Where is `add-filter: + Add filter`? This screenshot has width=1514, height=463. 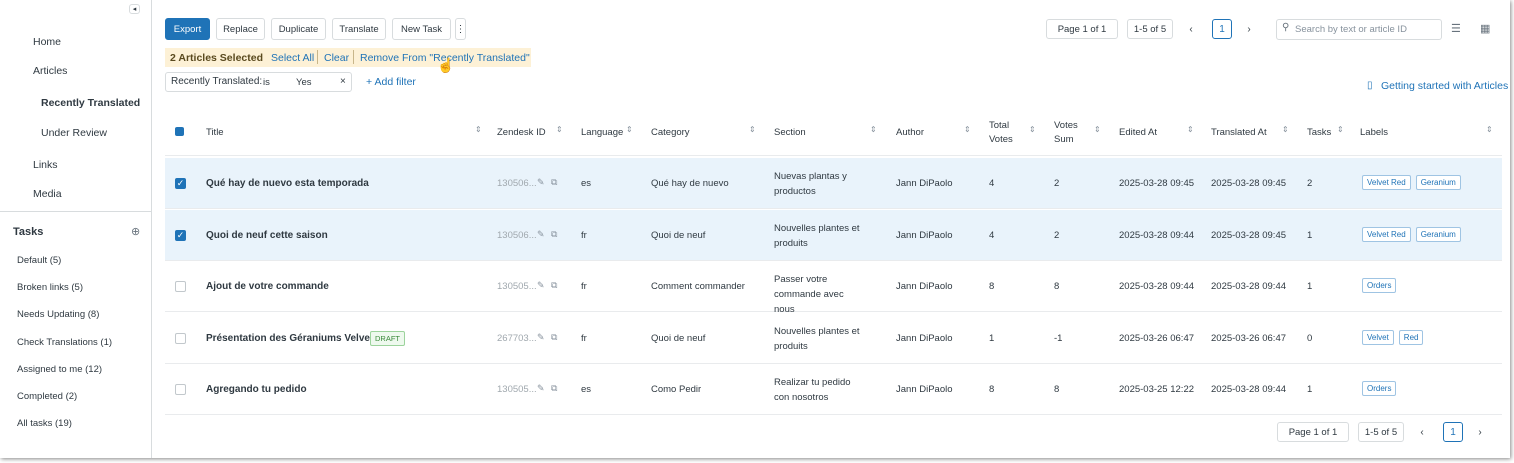 add-filter: + Add filter is located at coordinates (391, 82).